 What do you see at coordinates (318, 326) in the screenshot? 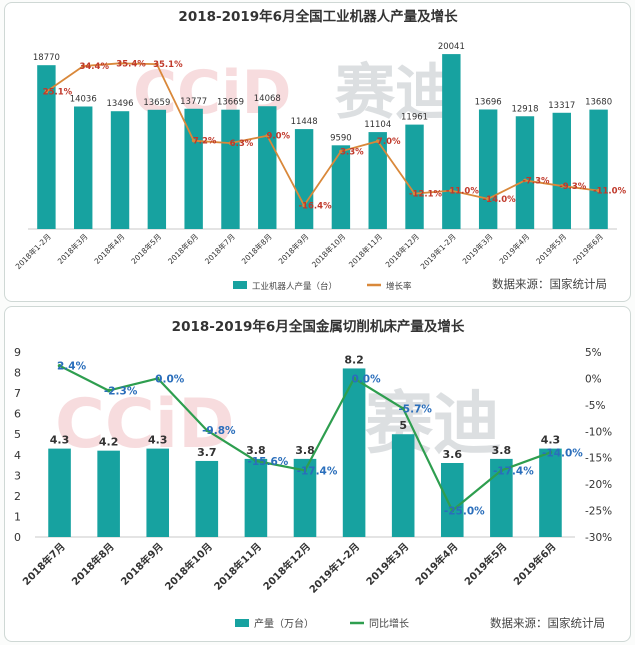
I see `chart-title: 2018-2019年6月全国金属切削机床产量及增长` at bounding box center [318, 326].